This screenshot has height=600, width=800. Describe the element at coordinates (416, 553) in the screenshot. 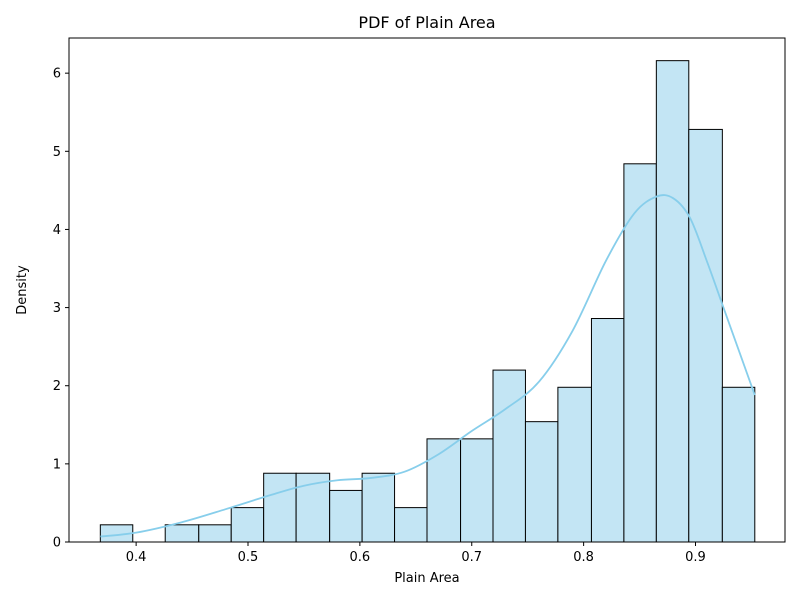

I see `x-axis-ticks: 0.4 0.5 0.6 0.7 0.8 0.9` at that location.